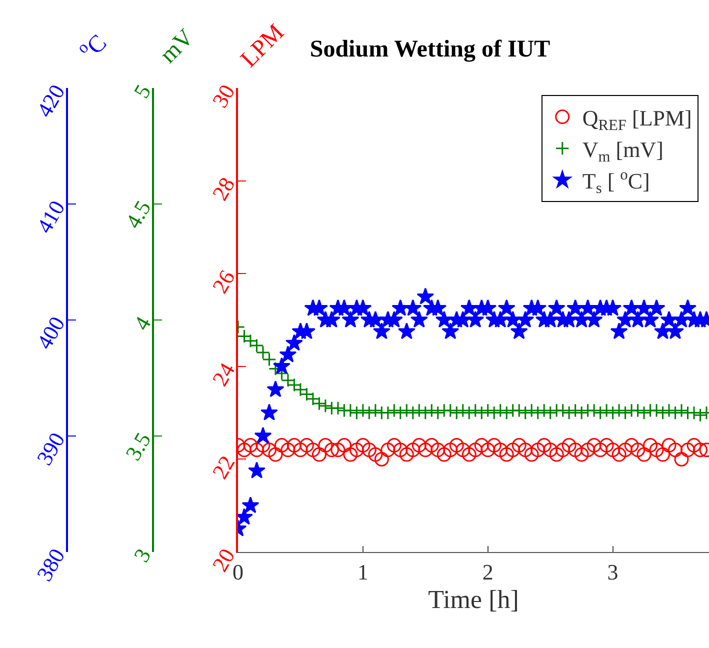  Describe the element at coordinates (223, 189) in the screenshot. I see `y-tick-label: 28` at that location.